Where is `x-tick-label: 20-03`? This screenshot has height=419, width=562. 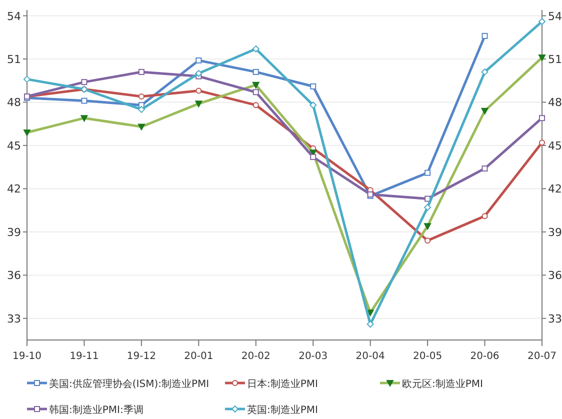 x-tick-label: 20-03 is located at coordinates (313, 356).